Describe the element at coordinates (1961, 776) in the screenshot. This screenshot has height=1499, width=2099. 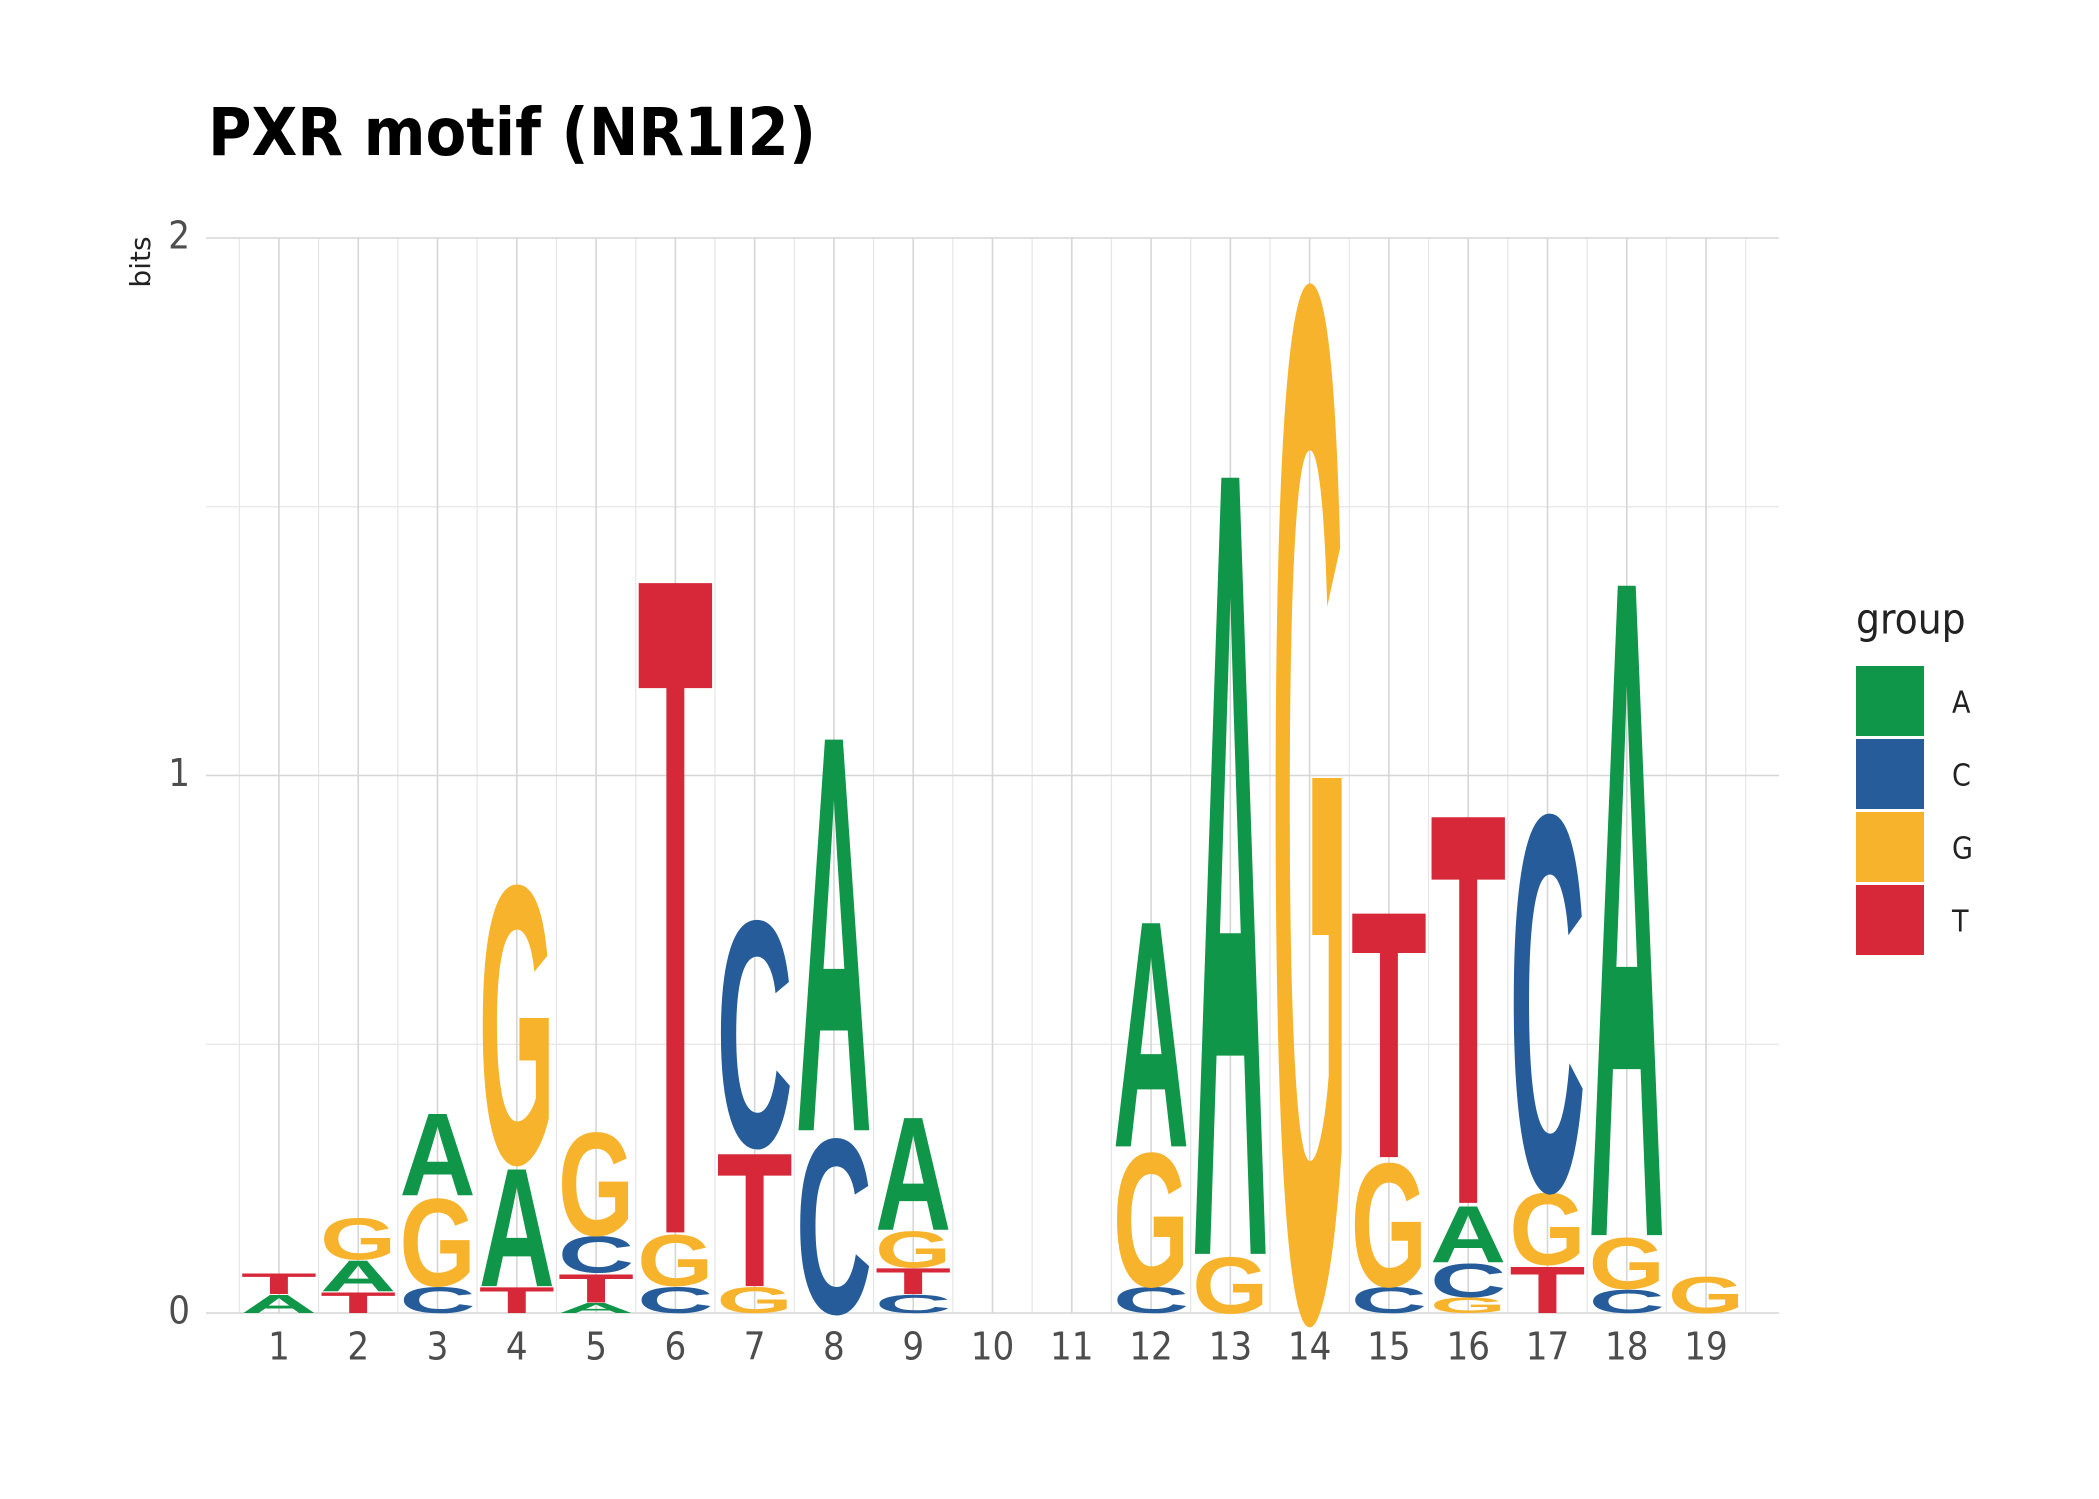
I see `legend-label: C` at that location.